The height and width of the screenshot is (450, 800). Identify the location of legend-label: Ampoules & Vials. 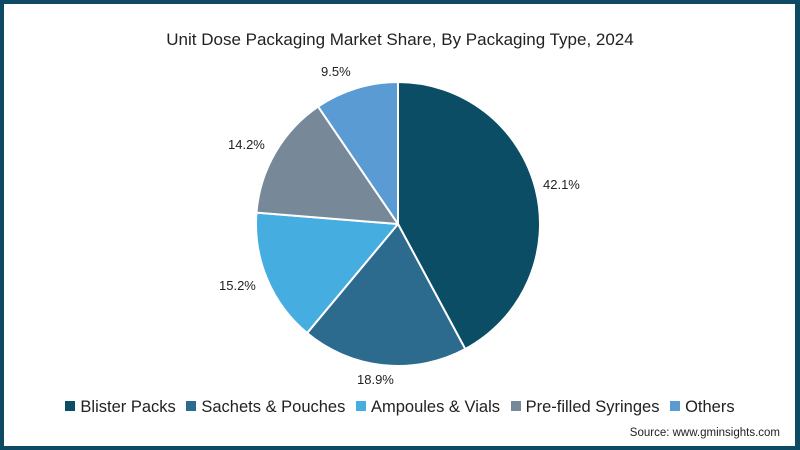
(435, 407).